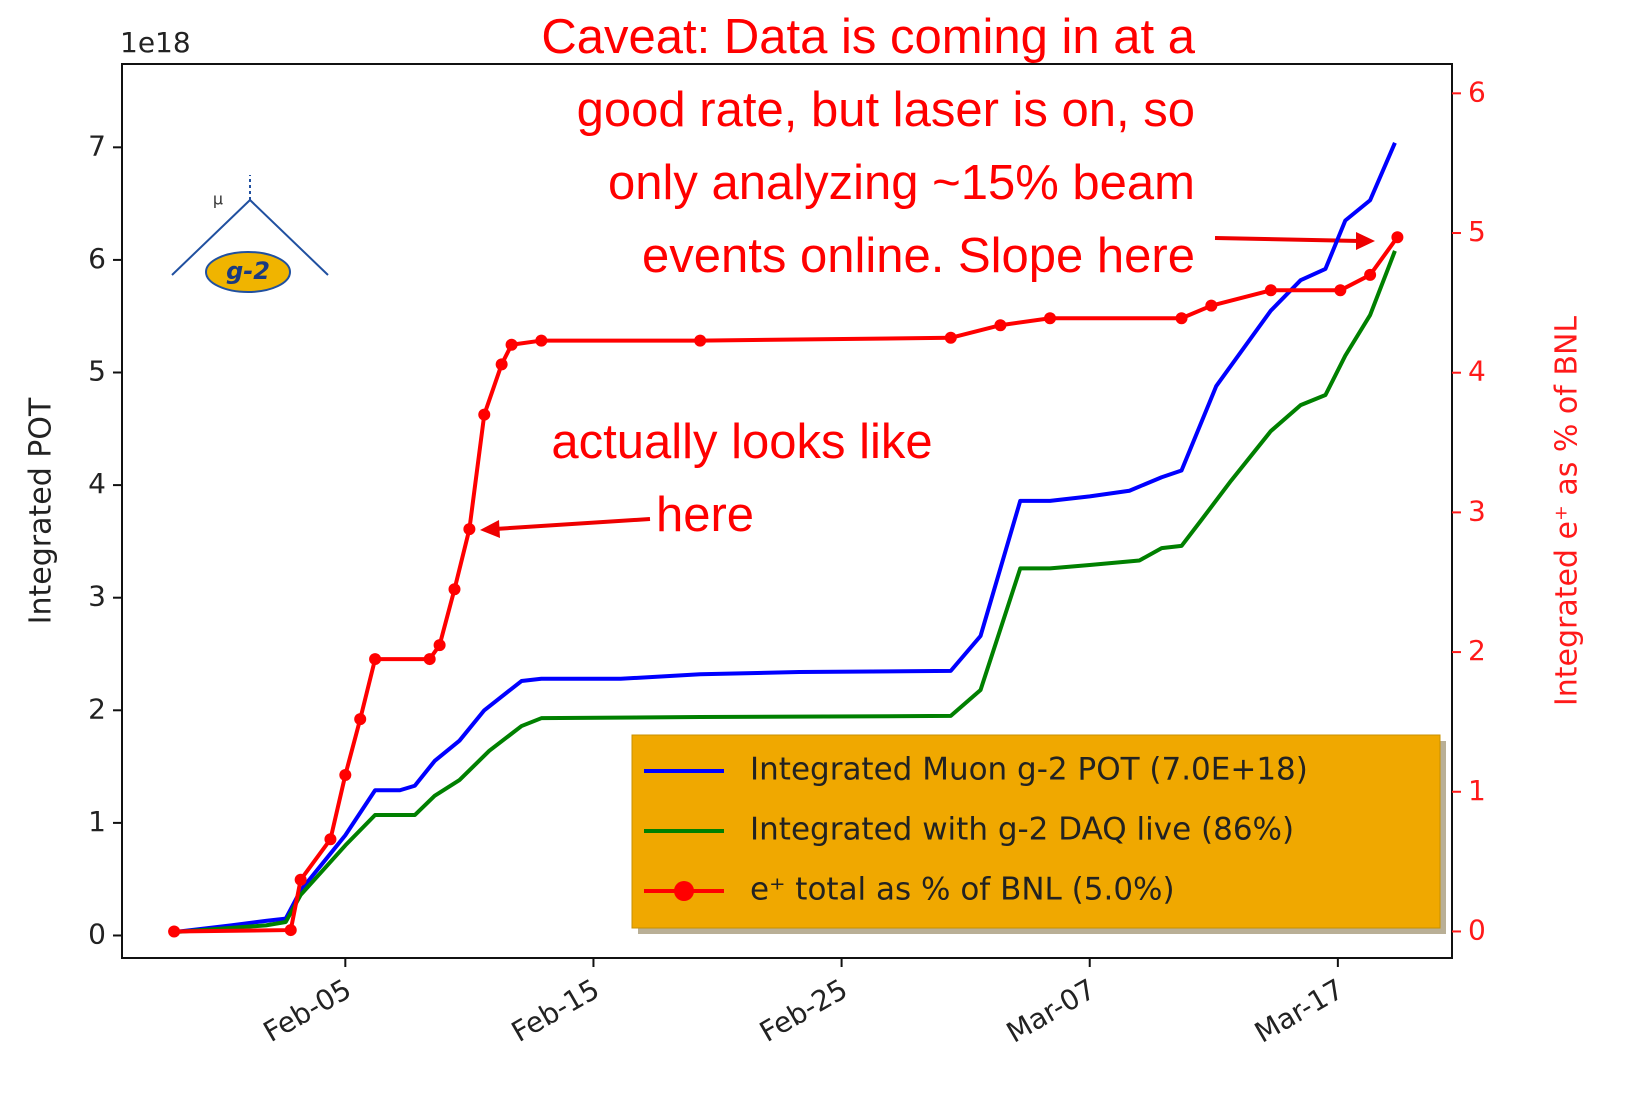 The image size is (1637, 1113). Describe the element at coordinates (1477, 929) in the screenshot. I see `y2-tick-label: 0` at that location.